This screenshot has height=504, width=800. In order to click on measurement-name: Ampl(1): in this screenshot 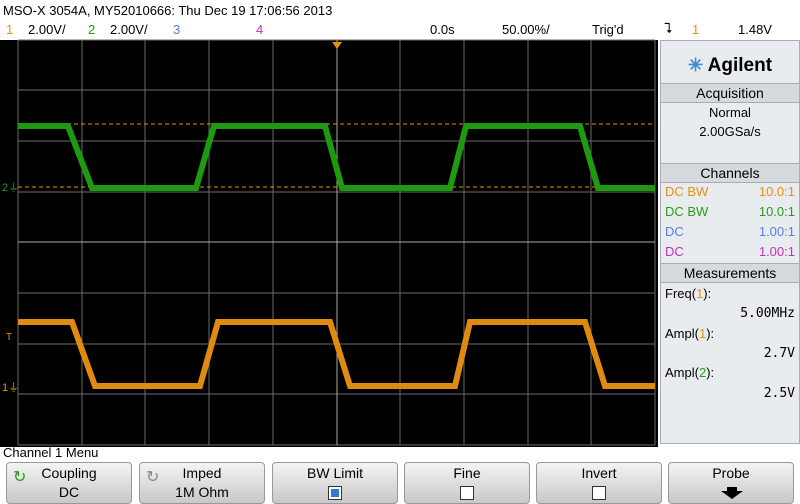, I will do `click(730, 334)`.